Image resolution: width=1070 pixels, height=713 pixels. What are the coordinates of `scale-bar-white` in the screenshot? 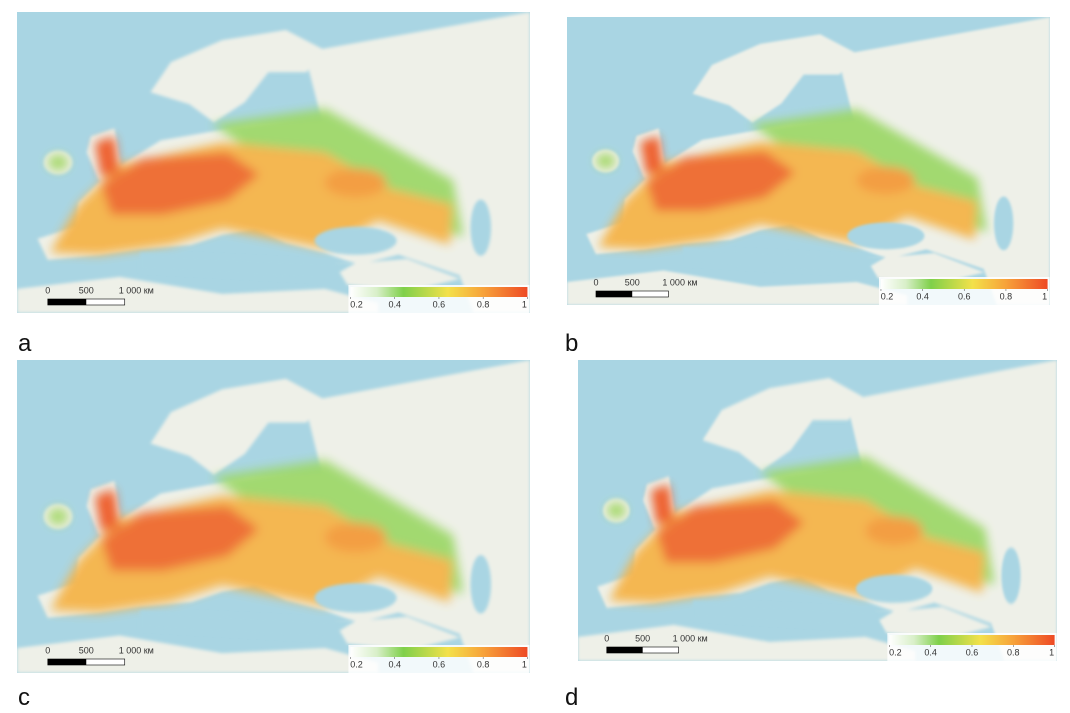 It's located at (632, 294).